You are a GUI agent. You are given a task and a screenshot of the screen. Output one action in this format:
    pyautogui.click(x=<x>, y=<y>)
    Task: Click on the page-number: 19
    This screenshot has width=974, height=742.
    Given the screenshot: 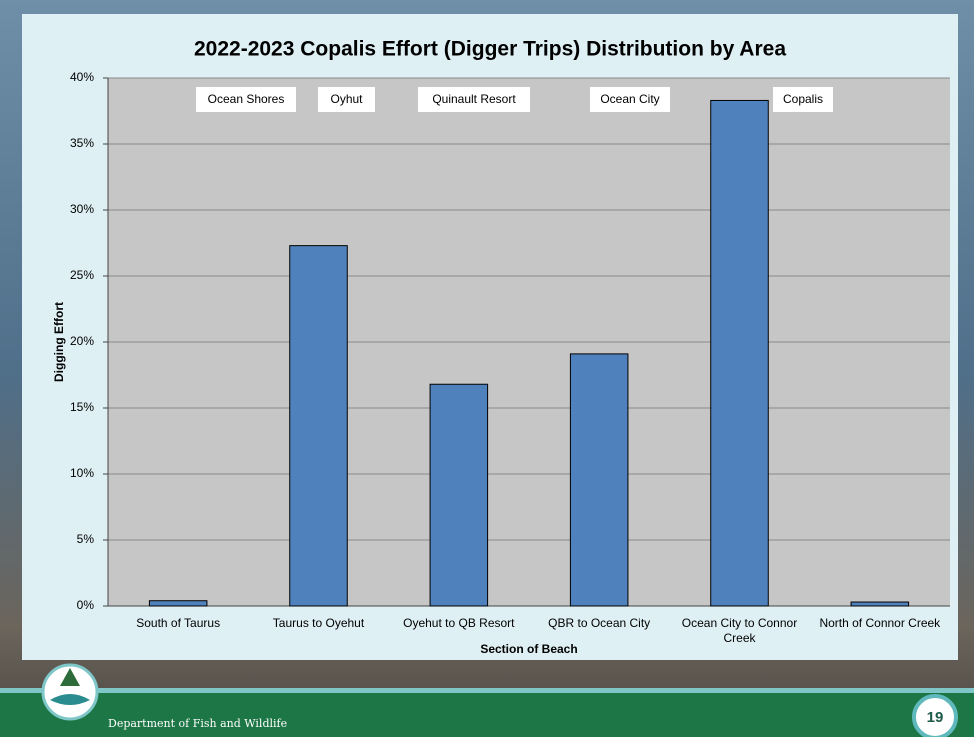 What is the action you would take?
    pyautogui.click(x=935, y=717)
    